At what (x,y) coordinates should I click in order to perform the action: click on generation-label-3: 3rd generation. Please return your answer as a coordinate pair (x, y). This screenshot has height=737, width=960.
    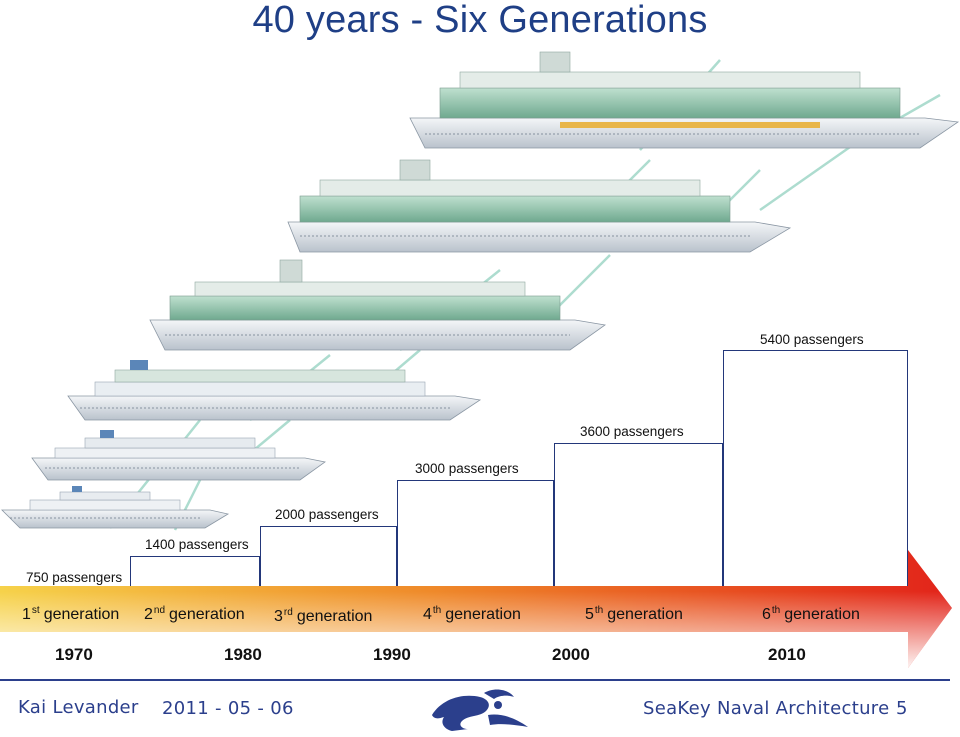
    Looking at the image, I should click on (323, 616).